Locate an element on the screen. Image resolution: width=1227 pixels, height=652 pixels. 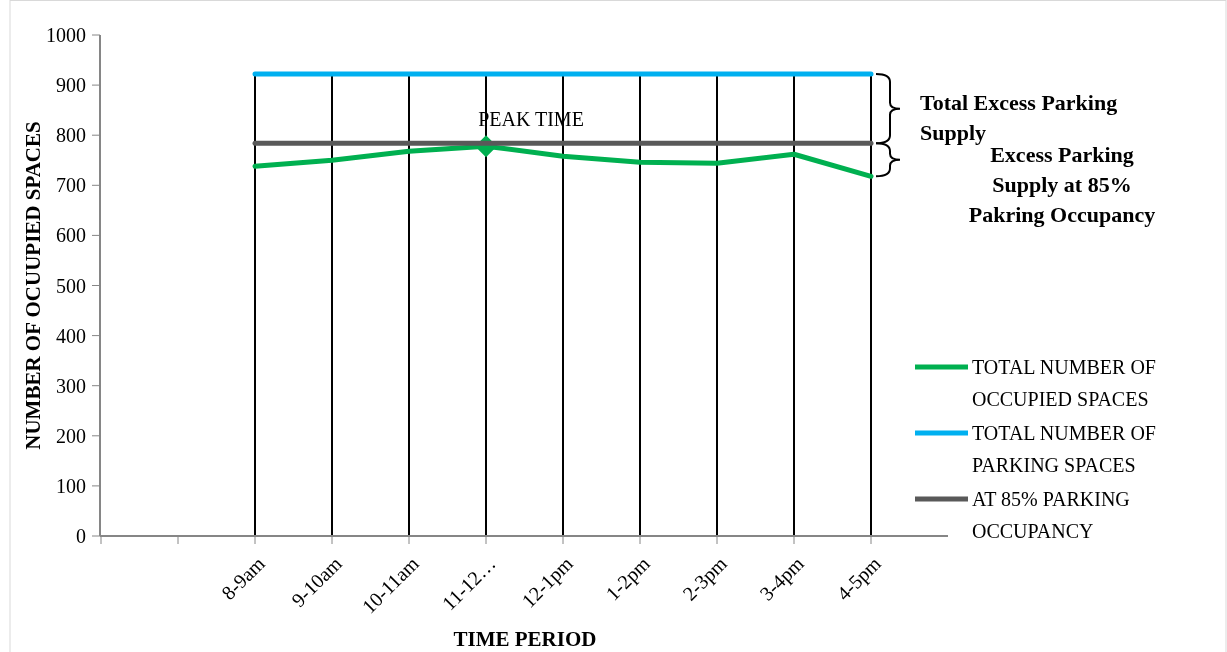
y-tick-label: 900 is located at coordinates (71, 85).